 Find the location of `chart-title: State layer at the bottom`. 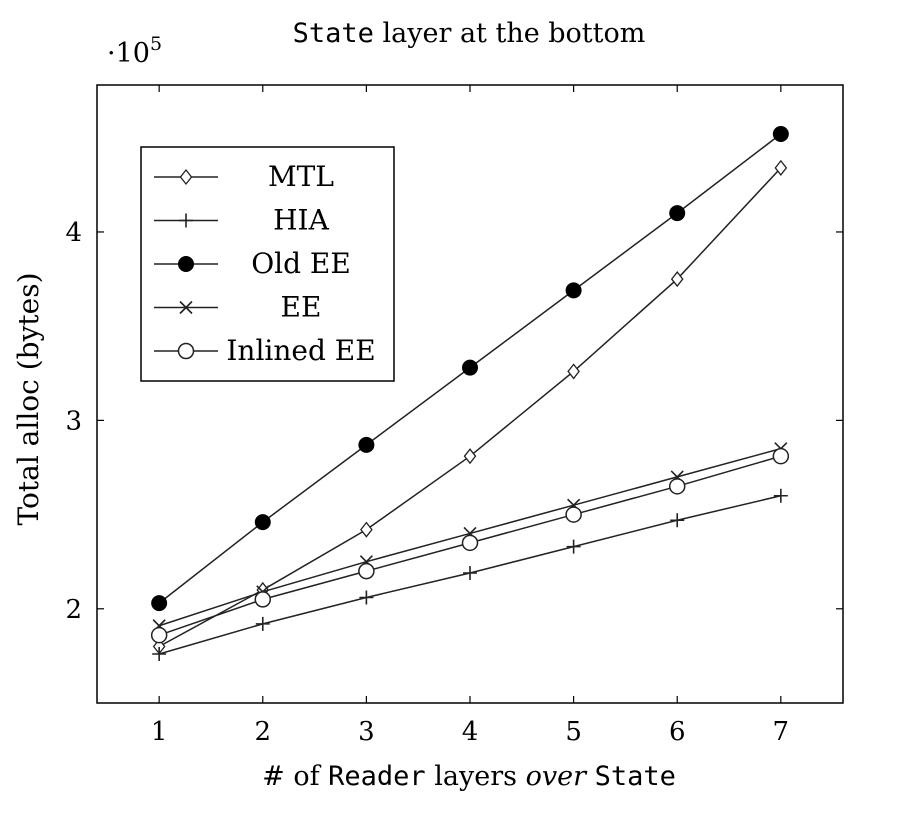

chart-title: State layer at the bottom is located at coordinates (469, 33).